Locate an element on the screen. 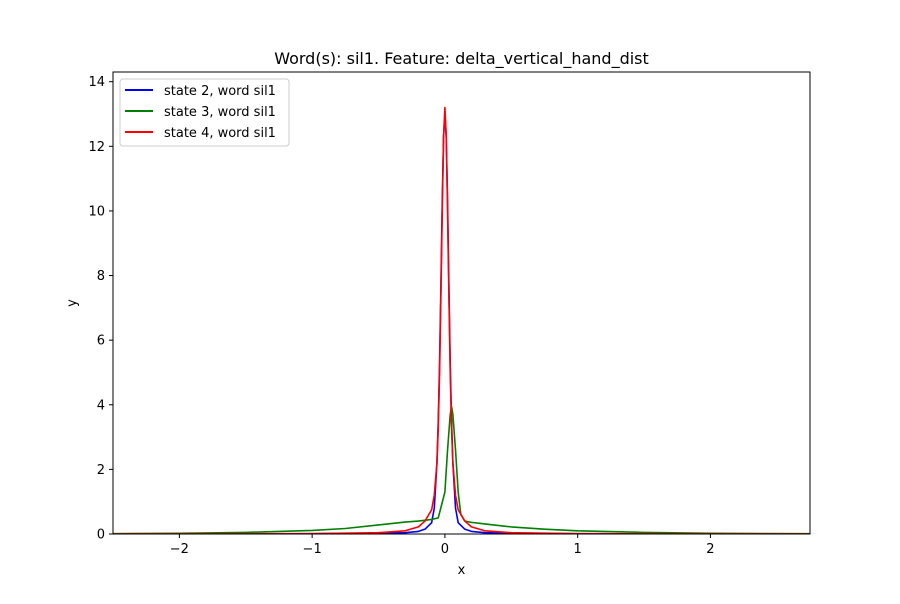 The width and height of the screenshot is (900, 604). x-tick-label: 1 is located at coordinates (578, 549).